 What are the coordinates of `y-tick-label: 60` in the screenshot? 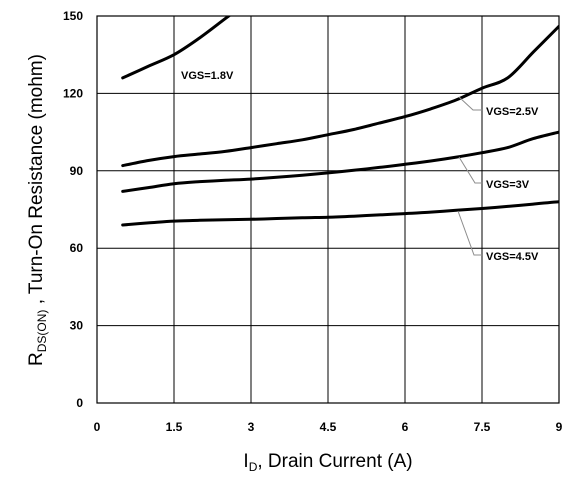 It's located at (77, 248).